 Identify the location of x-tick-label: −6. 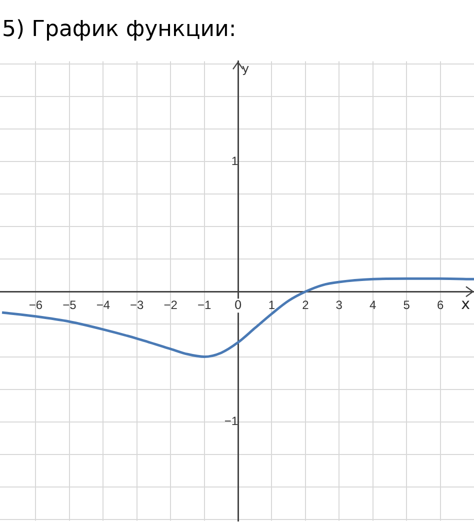
(35, 305).